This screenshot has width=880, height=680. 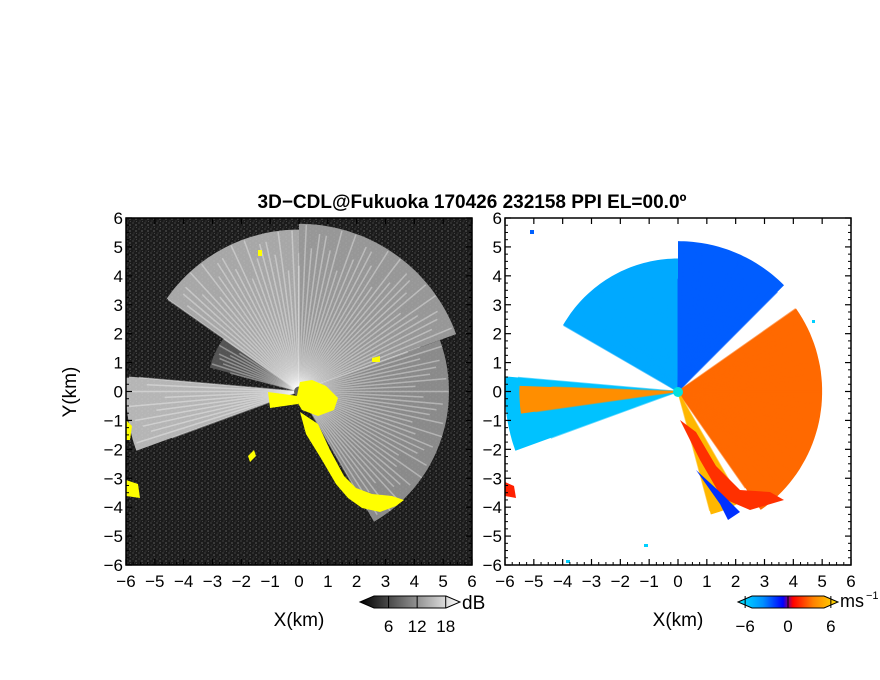 I want to click on velocity-x-tick-label: −3, so click(x=591, y=581).